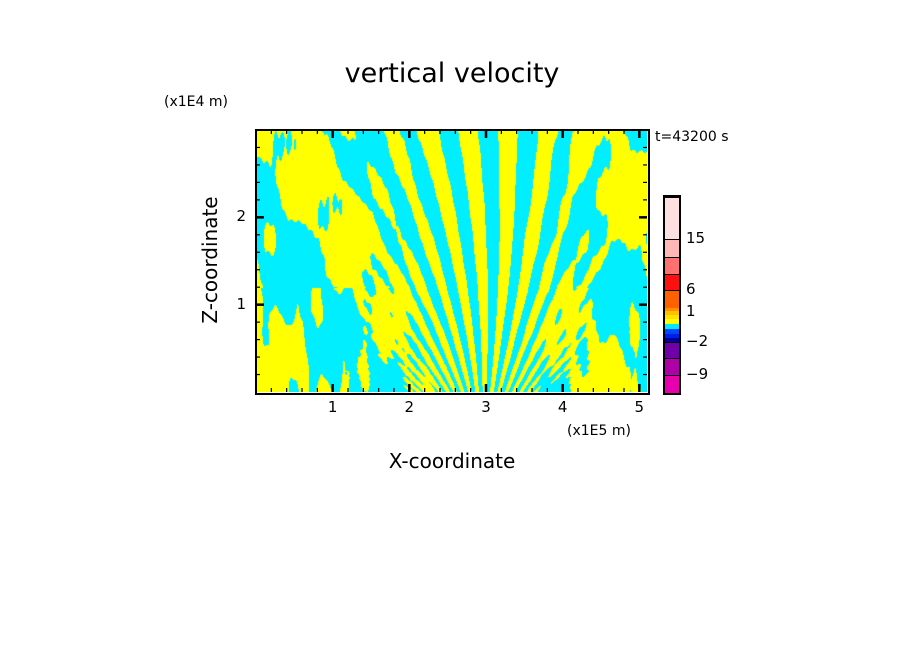 The width and height of the screenshot is (904, 654). Describe the element at coordinates (452, 73) in the screenshot. I see `chart-title: vertical velocity` at that location.